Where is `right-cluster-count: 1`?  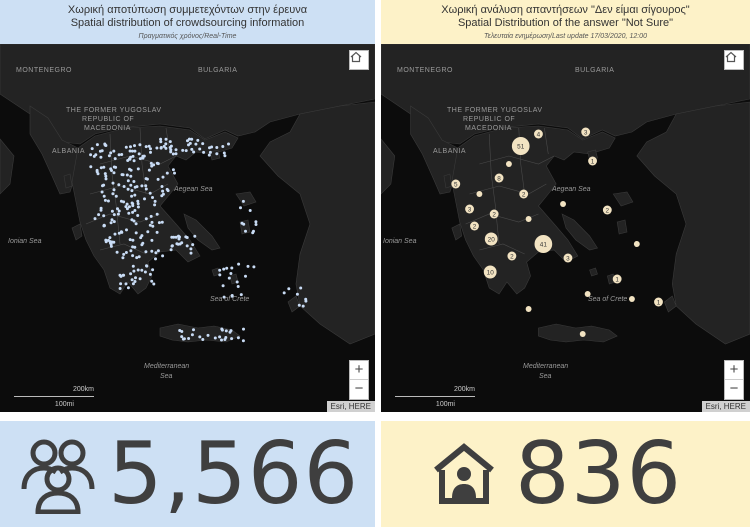
right-cluster-count: 1 is located at coordinates (617, 279).